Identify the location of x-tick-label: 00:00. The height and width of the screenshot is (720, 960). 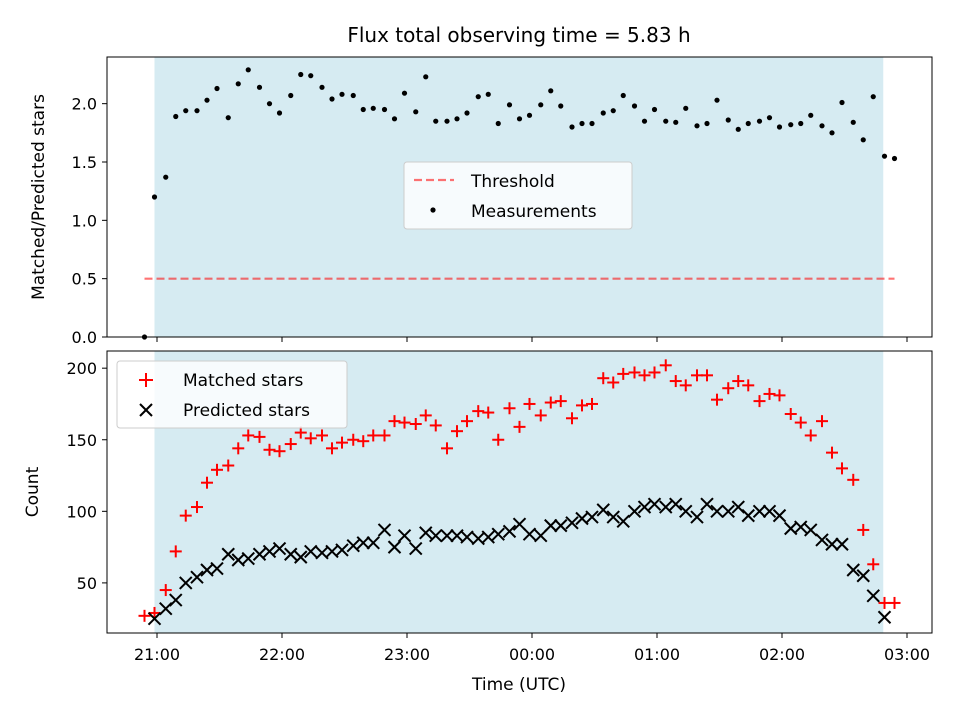
(532, 654).